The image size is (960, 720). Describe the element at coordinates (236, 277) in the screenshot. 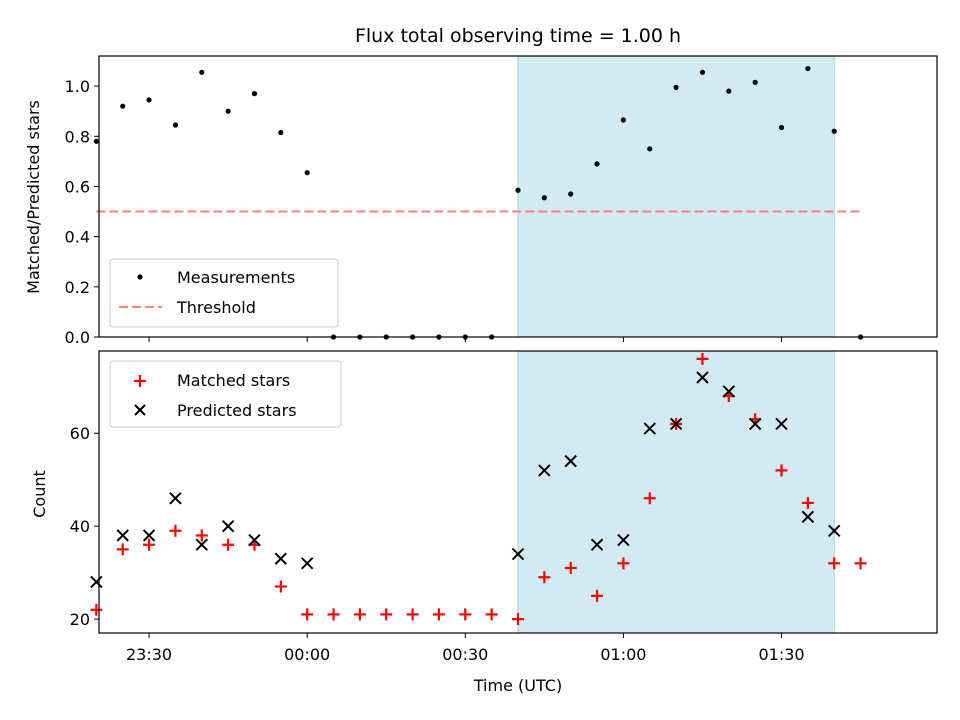

I see `legend-measurements-label: Measurements` at that location.